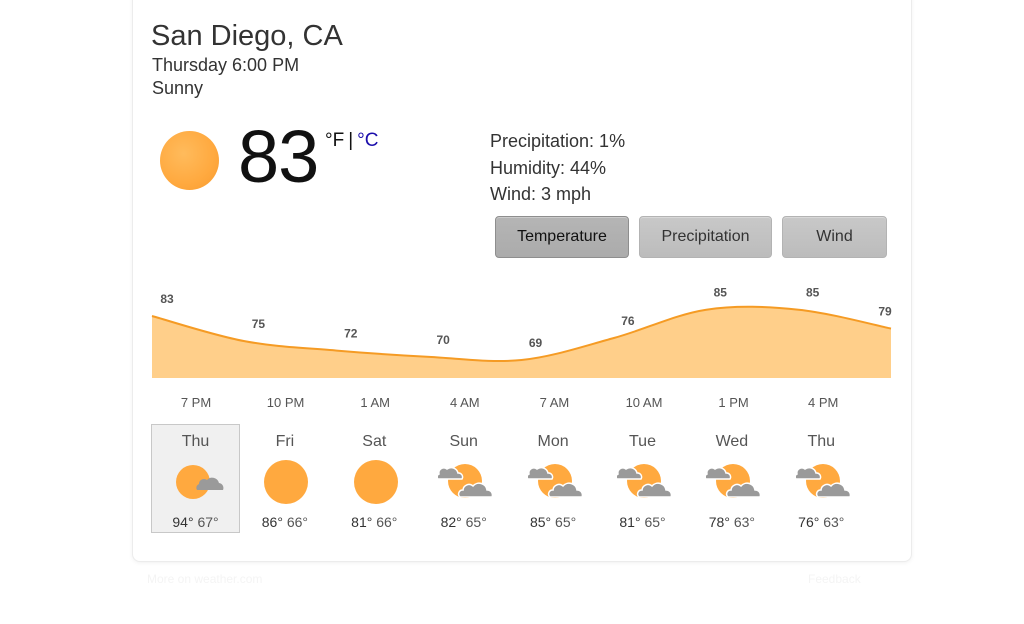 This screenshot has height=624, width=1024. I want to click on forecast-high: 82°, so click(451, 522).